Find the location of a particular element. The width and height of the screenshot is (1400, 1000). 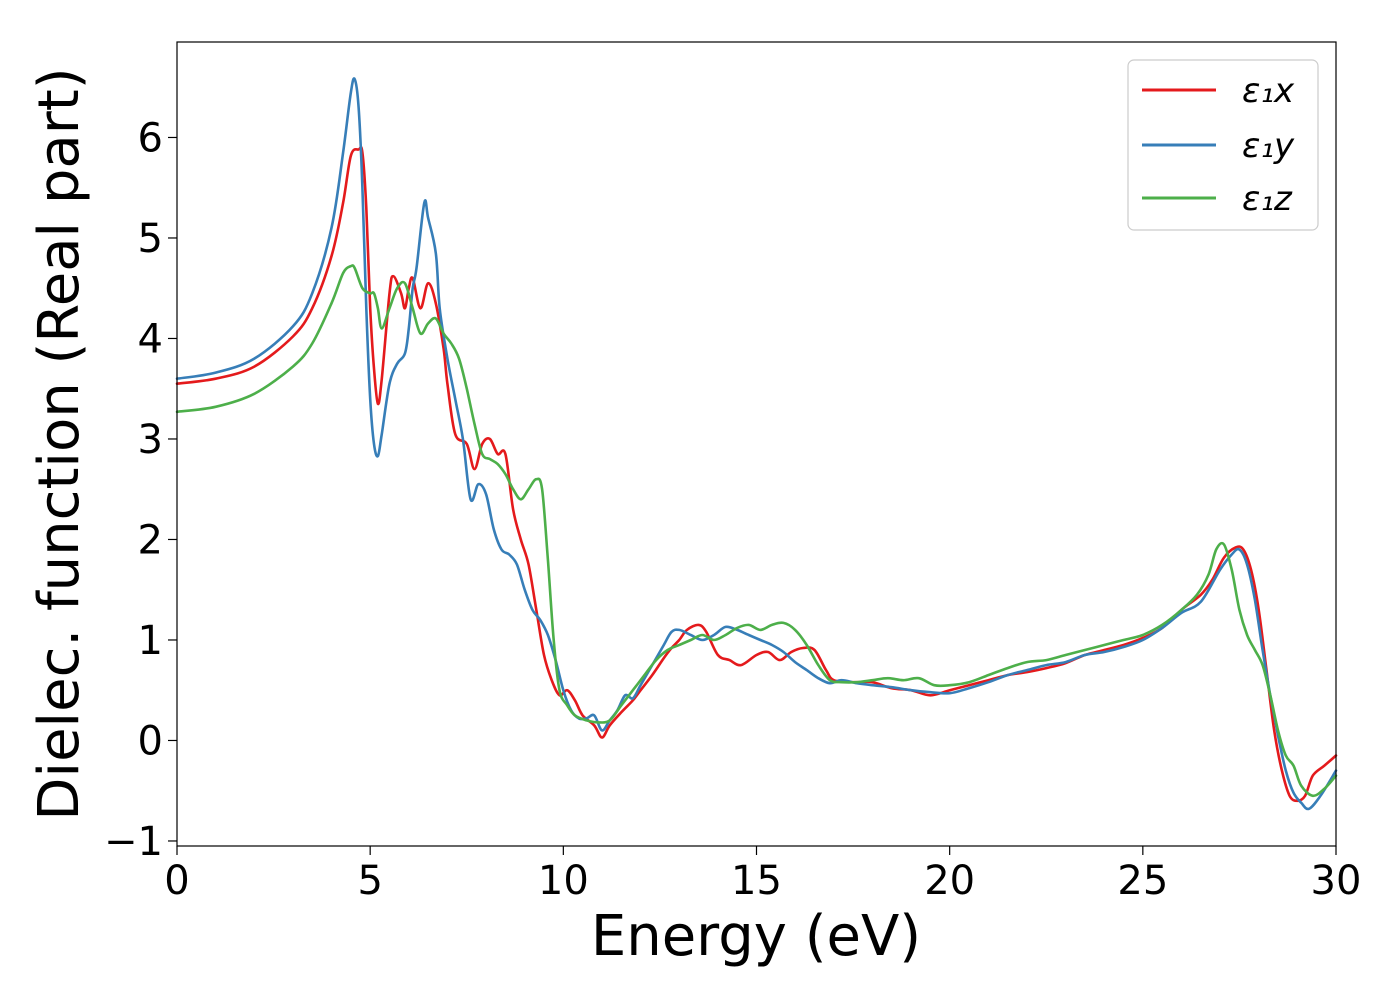

x-tick-label: 5 is located at coordinates (369, 881).